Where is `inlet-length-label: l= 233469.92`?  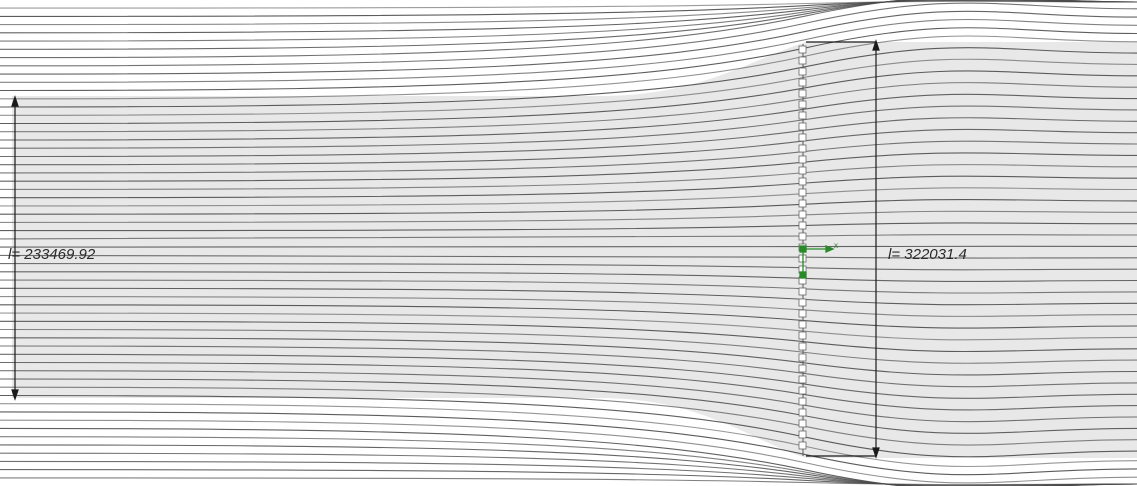
inlet-length-label: l= 233469.92 is located at coordinates (51, 254).